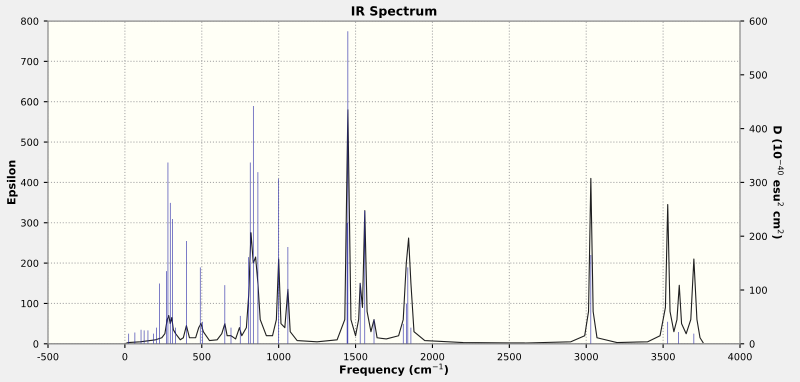  What do you see at coordinates (758, 75) in the screenshot?
I see `y2-tick-label: 500` at bounding box center [758, 75].